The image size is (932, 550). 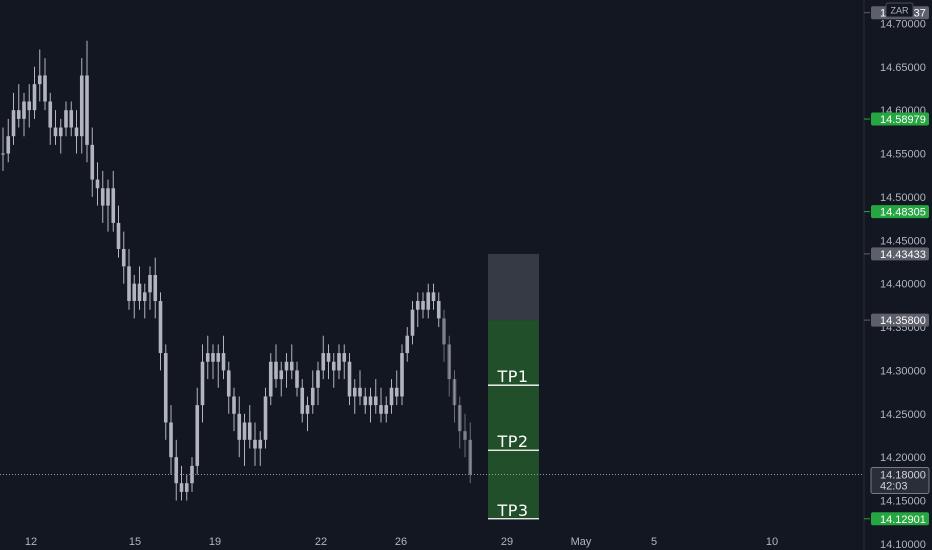 I want to click on time-tick-label: 29, so click(x=507, y=542).